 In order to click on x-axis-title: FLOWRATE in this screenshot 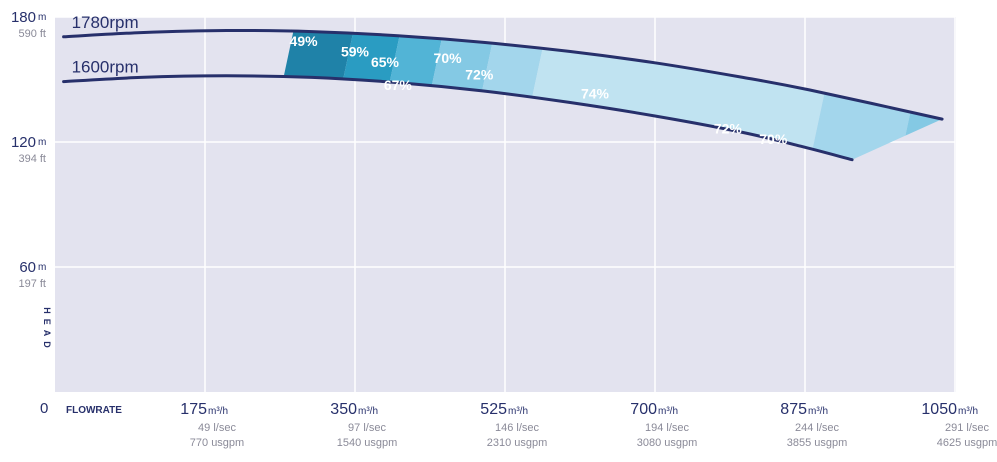, I will do `click(94, 410)`.